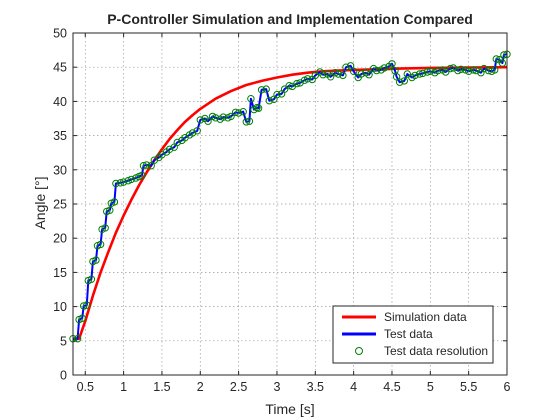  Describe the element at coordinates (60, 273) in the screenshot. I see `y-tick-label: 15` at that location.